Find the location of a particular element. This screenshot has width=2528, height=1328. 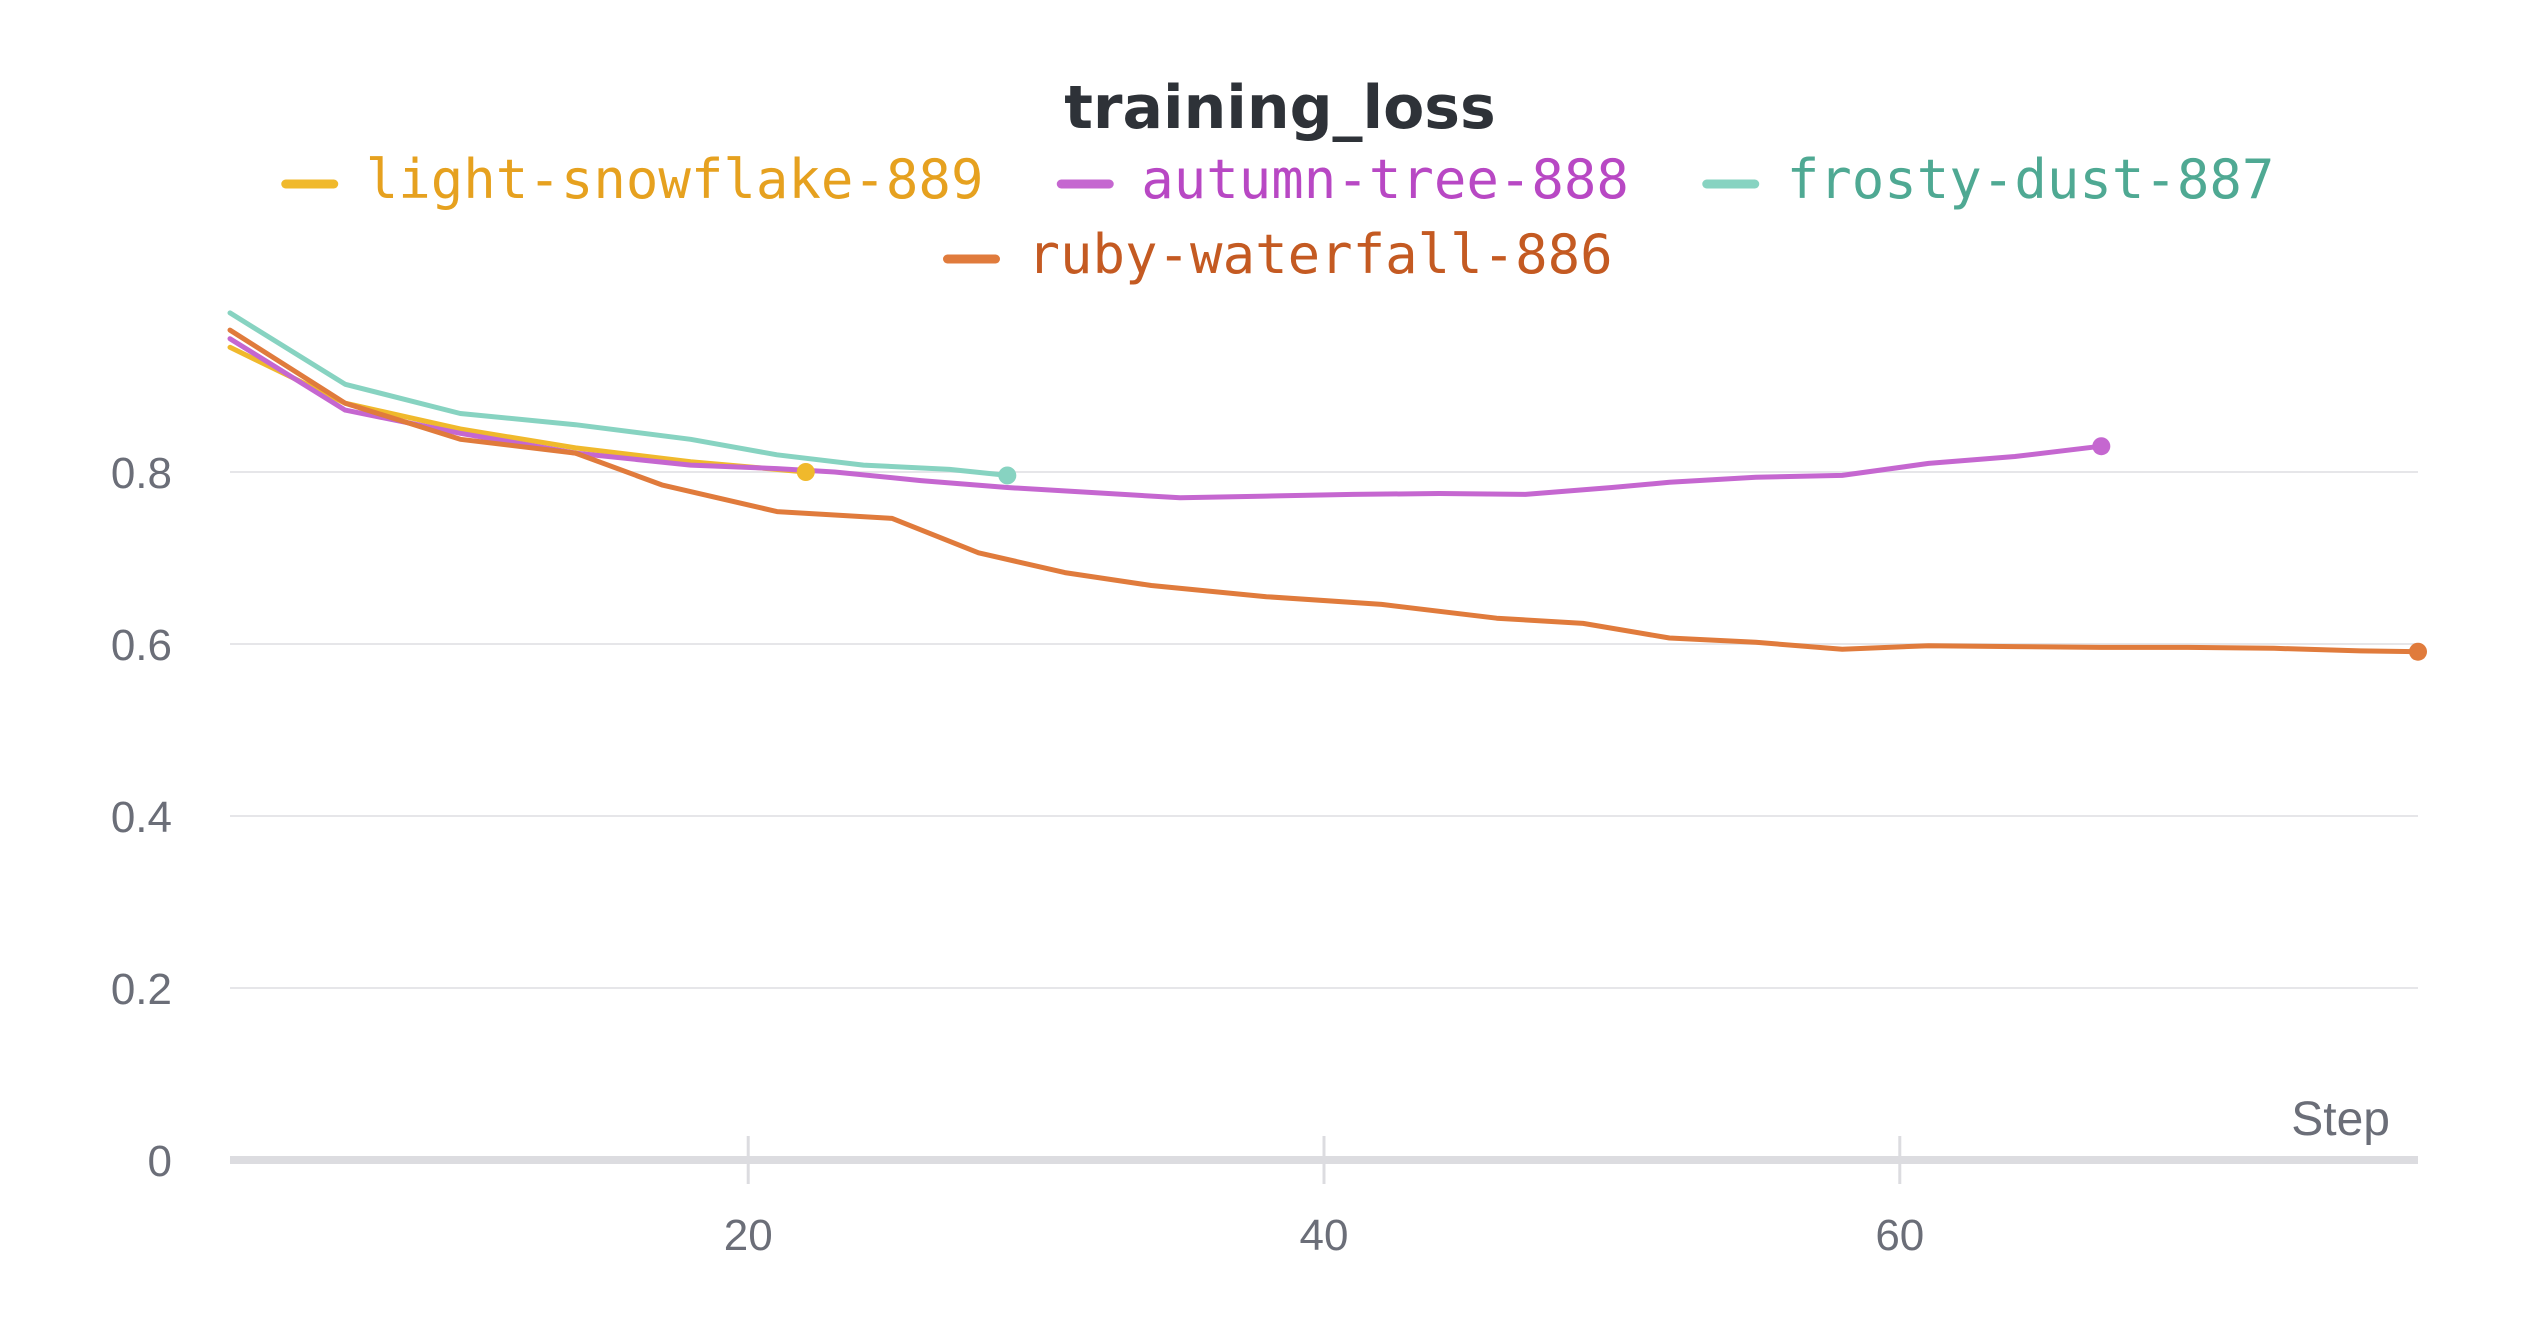

legend-label: ruby-waterfall-886 is located at coordinates (1320, 254).